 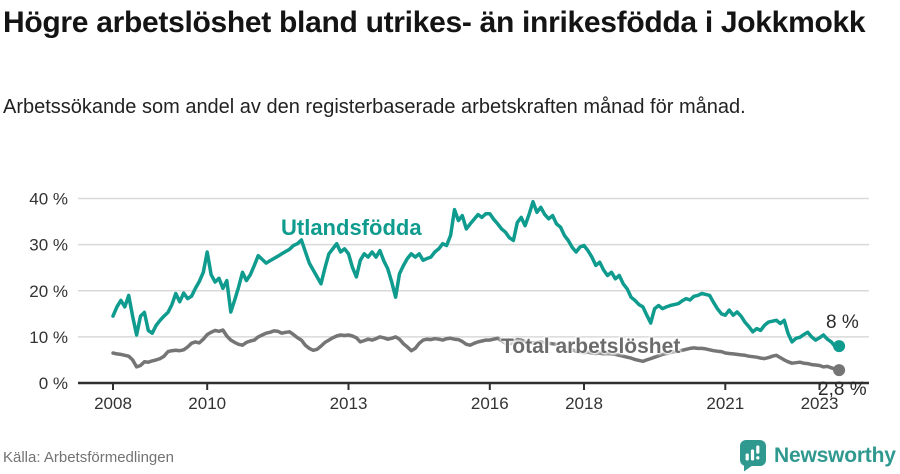 What do you see at coordinates (207, 403) in the screenshot?
I see `x-tick-label-2010: 2010` at bounding box center [207, 403].